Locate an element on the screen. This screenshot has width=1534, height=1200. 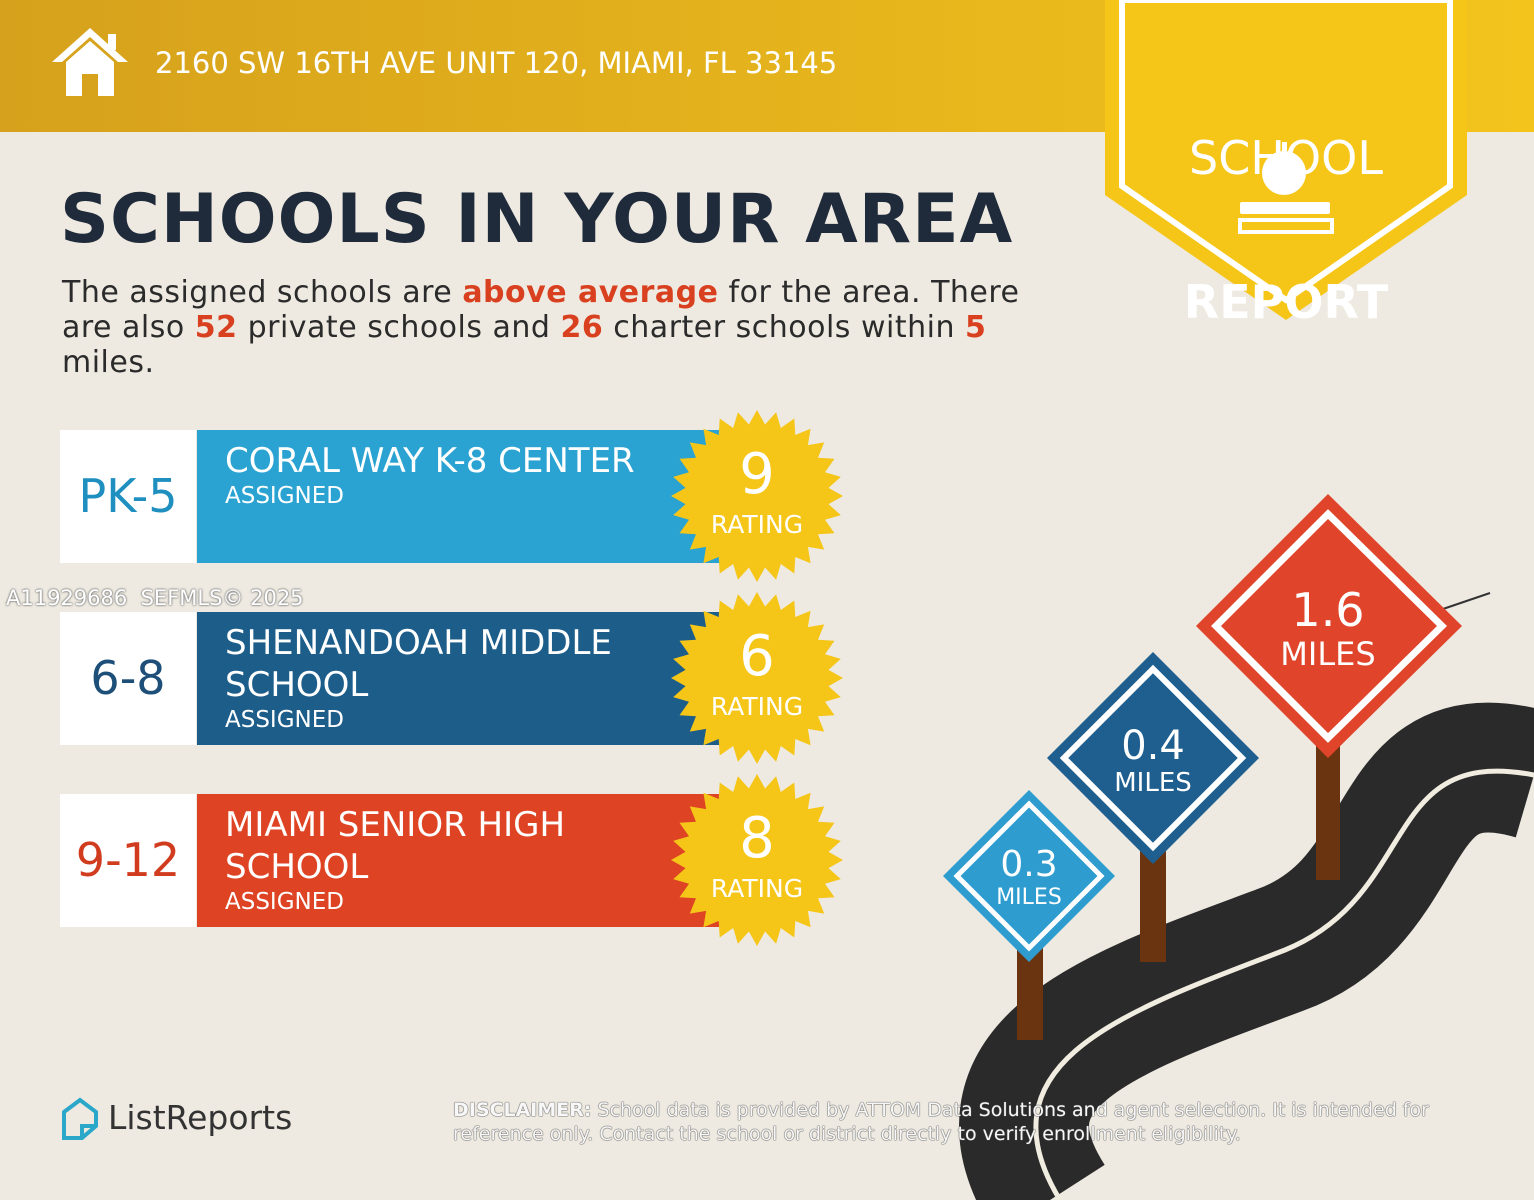
badge-line: REPORT is located at coordinates (1286, 302).